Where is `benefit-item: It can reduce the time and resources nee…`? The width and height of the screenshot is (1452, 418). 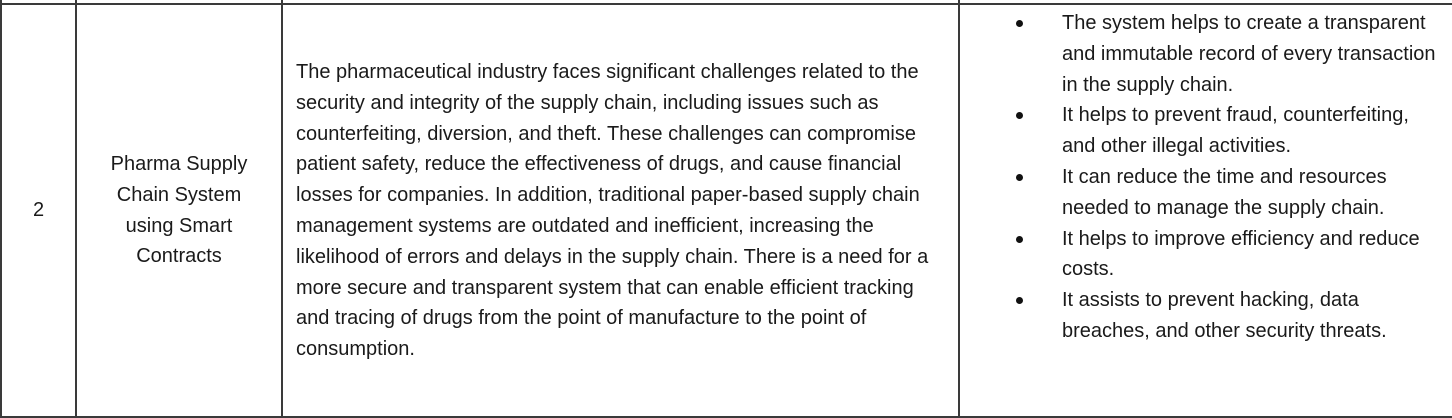
benefit-item: It can reduce the time and resources nee… is located at coordinates (1206, 193).